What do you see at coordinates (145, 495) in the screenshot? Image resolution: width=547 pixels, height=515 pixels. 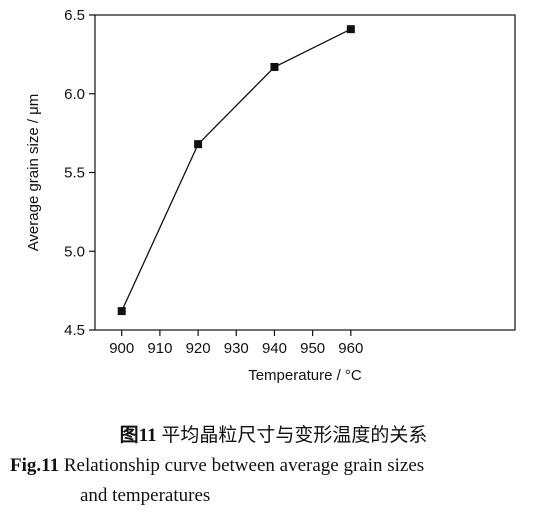 I see `caption-english-line2: and temperatures` at bounding box center [145, 495].